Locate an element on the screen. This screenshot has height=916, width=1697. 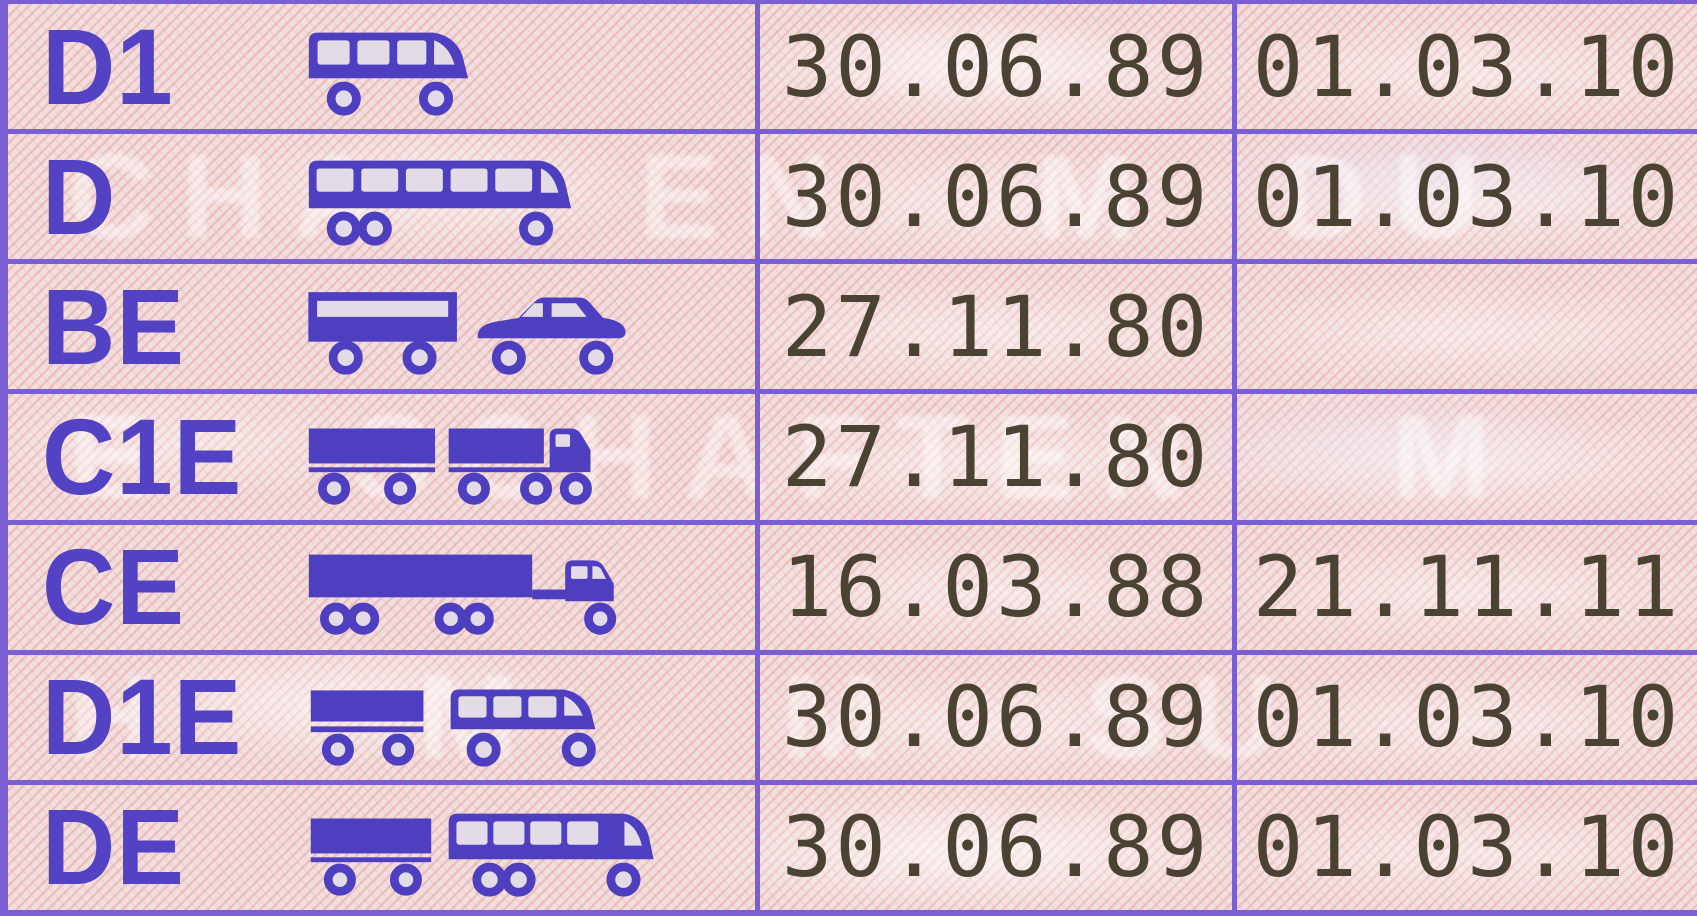
category-cell: BE is located at coordinates (381, 326).